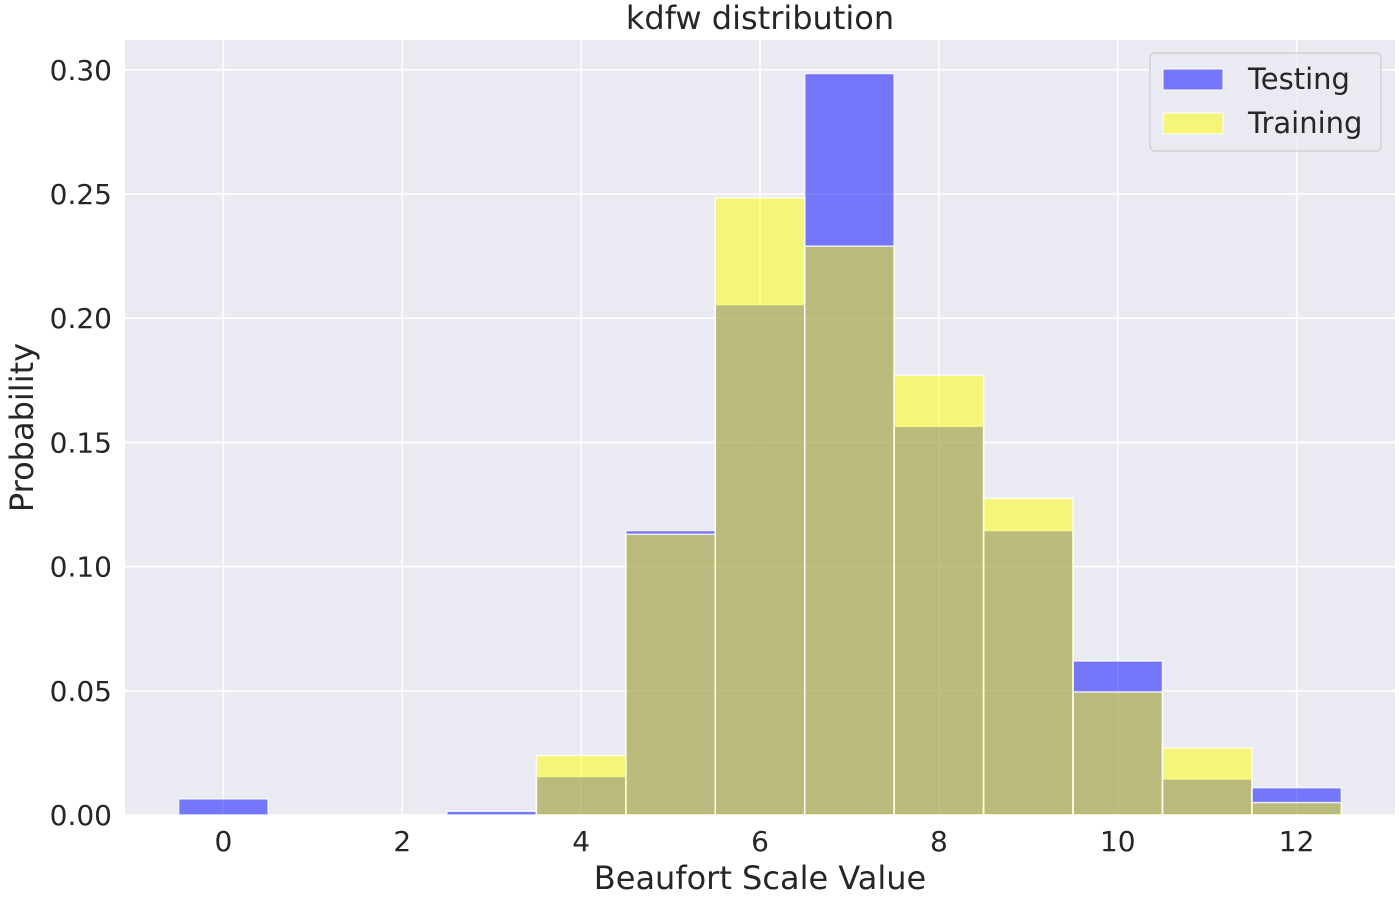 This screenshot has height=900, width=1400. Describe the element at coordinates (81, 691) in the screenshot. I see `y-tick-label: 0.05` at that location.